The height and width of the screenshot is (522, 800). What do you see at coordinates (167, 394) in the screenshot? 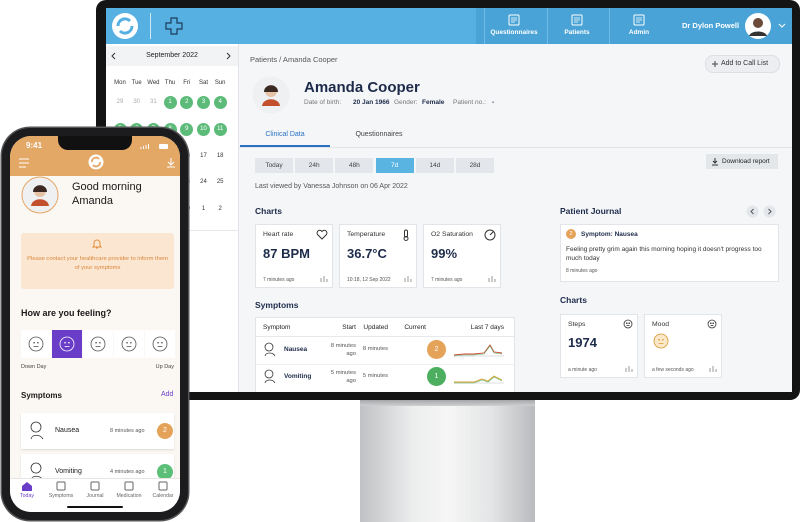
I see `add-symptom: Add` at bounding box center [167, 394].